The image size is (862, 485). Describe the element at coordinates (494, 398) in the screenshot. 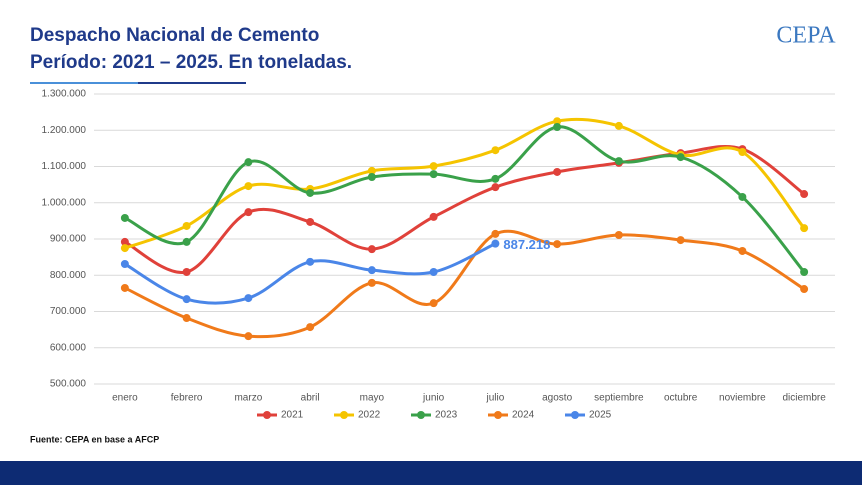

I see `x-tick-label: julio` at that location.